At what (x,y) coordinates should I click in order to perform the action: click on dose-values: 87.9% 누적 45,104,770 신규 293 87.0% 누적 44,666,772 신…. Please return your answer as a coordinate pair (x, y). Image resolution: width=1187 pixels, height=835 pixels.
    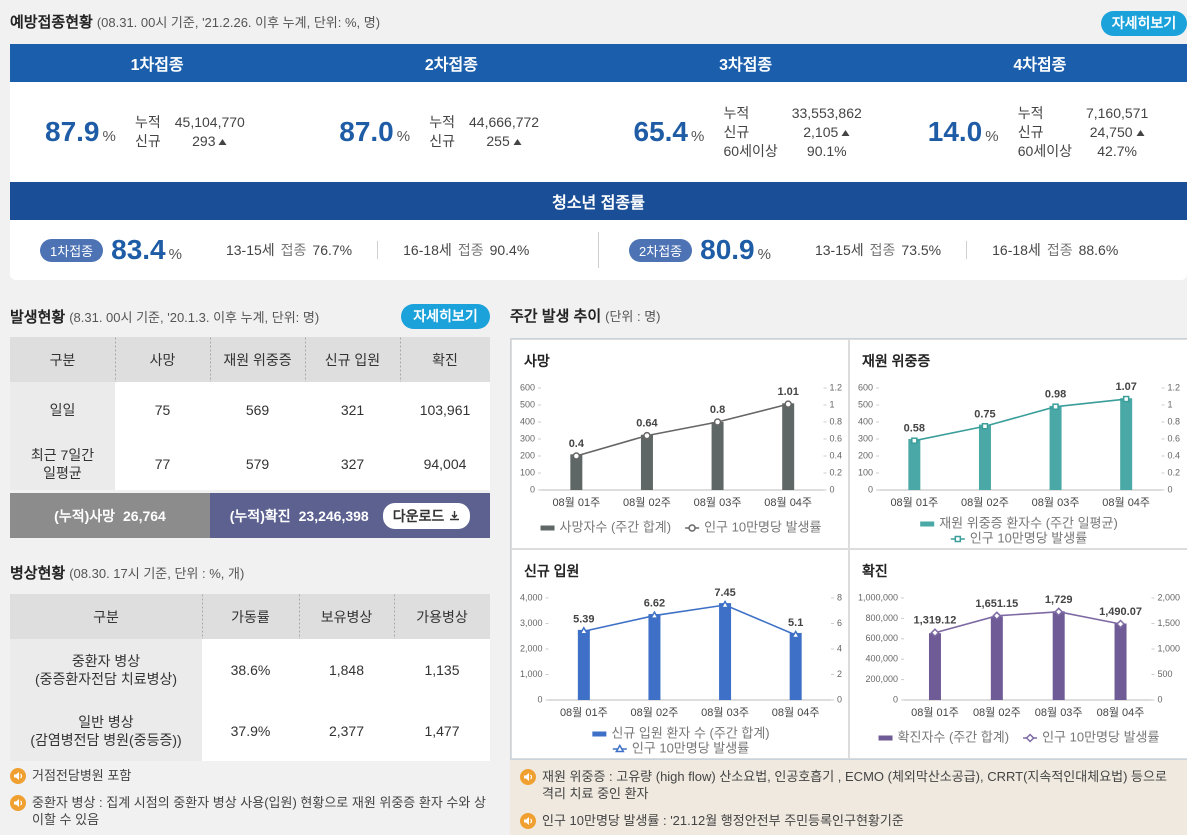
    Looking at the image, I should click on (598, 132).